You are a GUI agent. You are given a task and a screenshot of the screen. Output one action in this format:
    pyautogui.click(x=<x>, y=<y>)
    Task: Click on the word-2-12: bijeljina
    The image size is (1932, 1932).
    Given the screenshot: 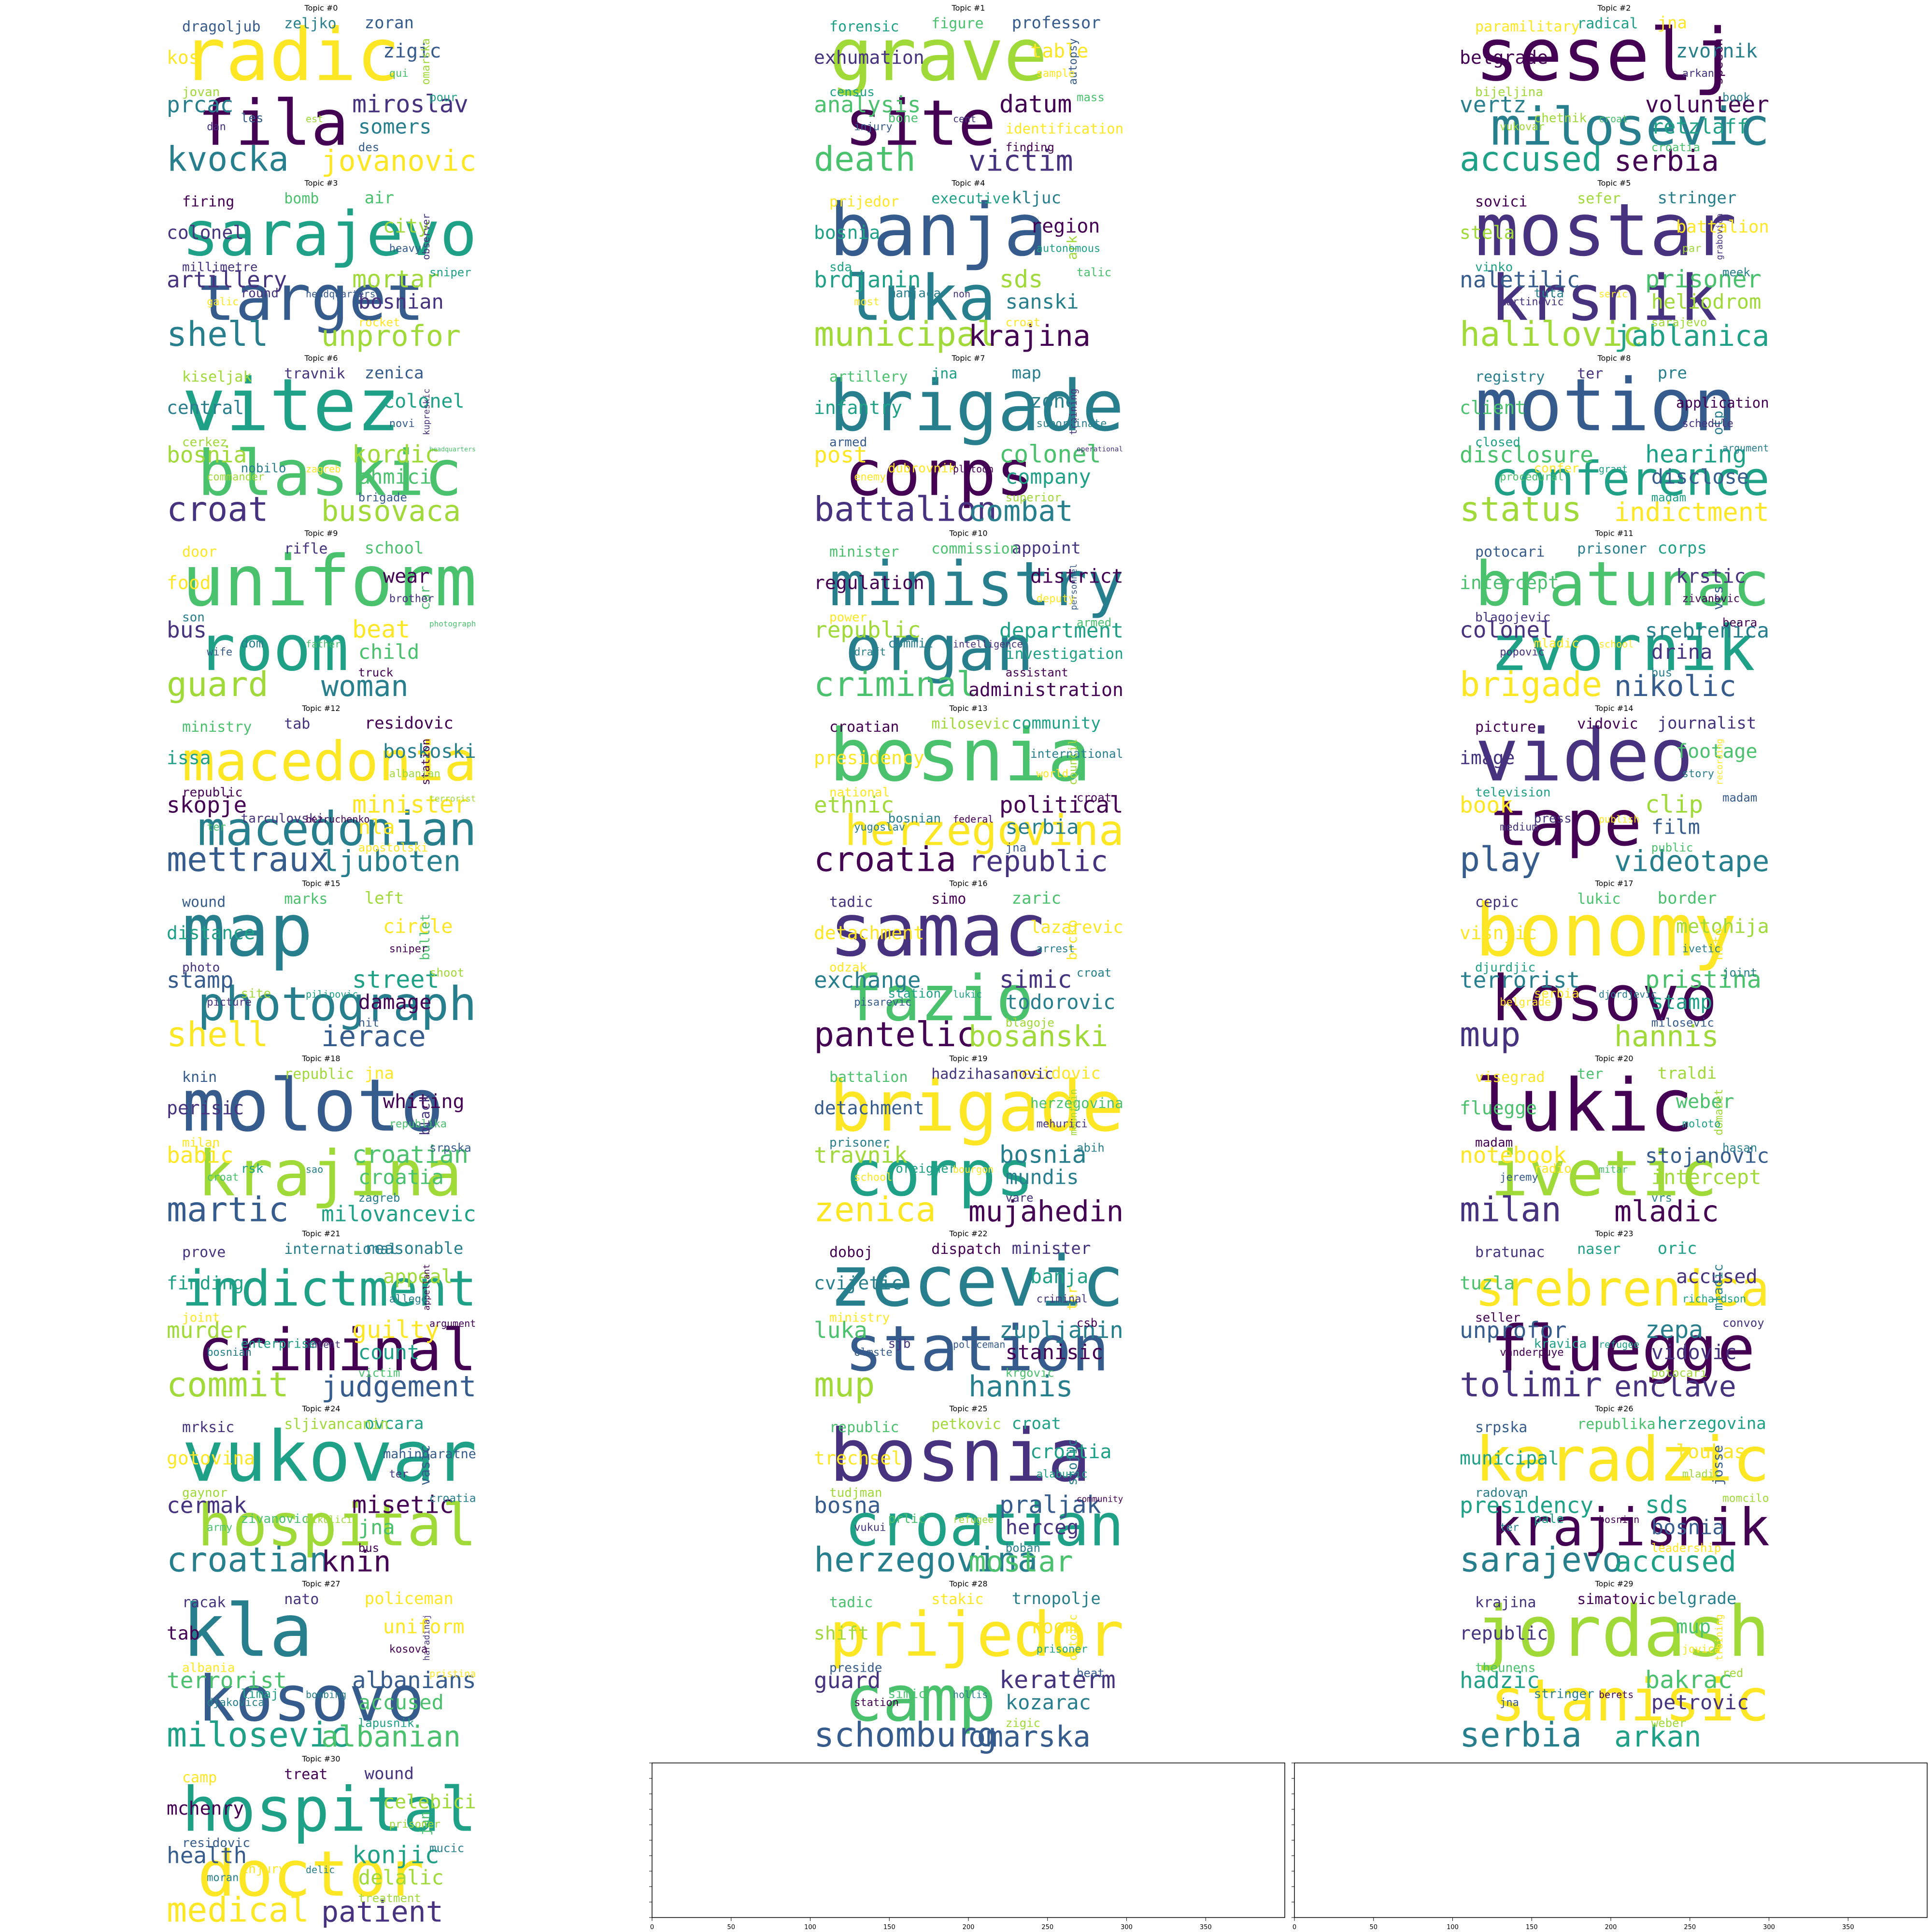 What is the action you would take?
    pyautogui.click(x=1509, y=92)
    